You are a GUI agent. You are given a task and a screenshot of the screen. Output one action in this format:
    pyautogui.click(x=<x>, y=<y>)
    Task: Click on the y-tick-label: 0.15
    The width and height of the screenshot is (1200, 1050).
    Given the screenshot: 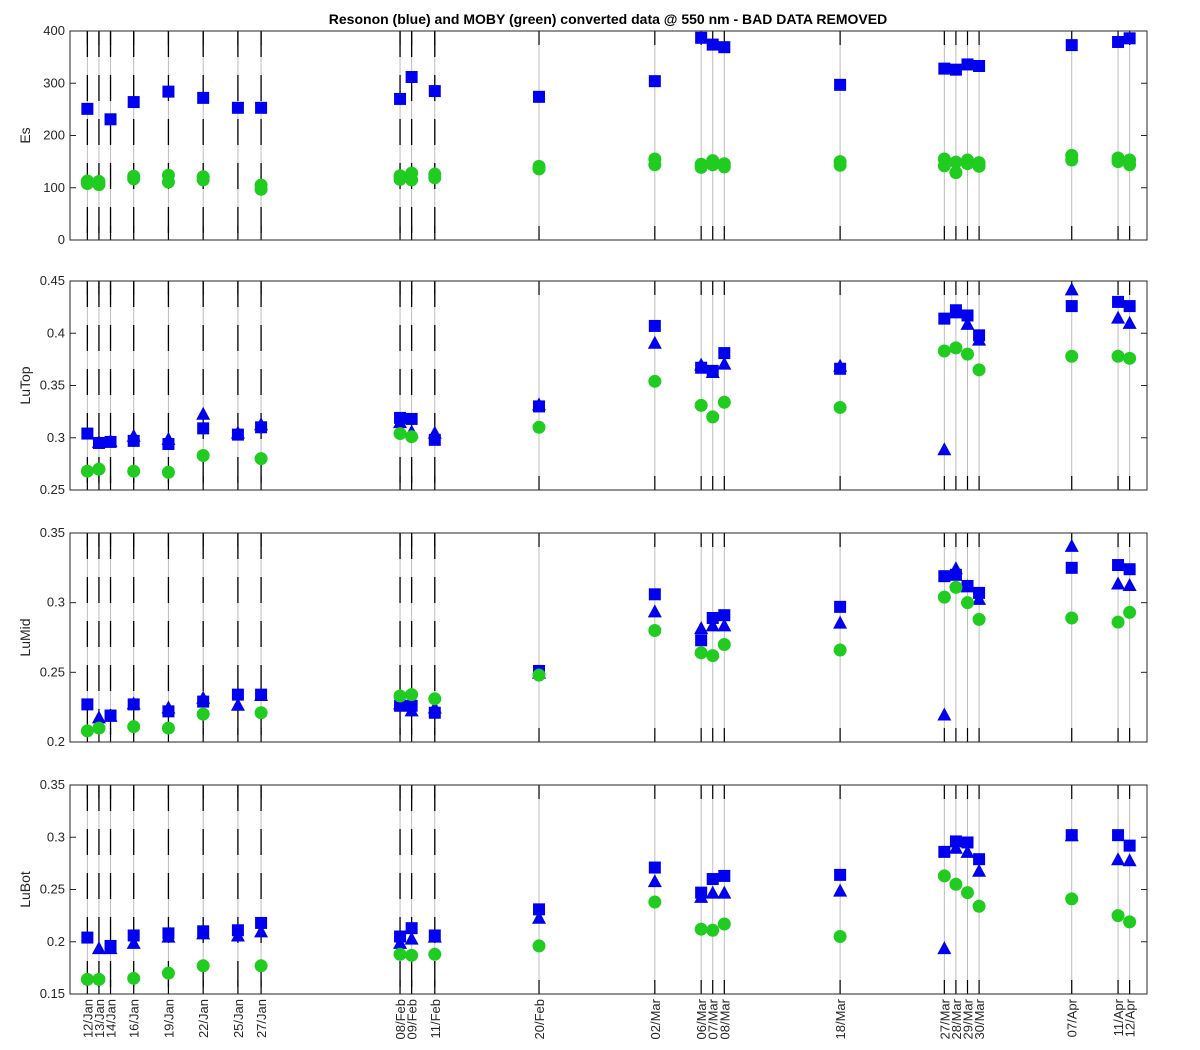 What is the action you would take?
    pyautogui.click(x=52, y=993)
    